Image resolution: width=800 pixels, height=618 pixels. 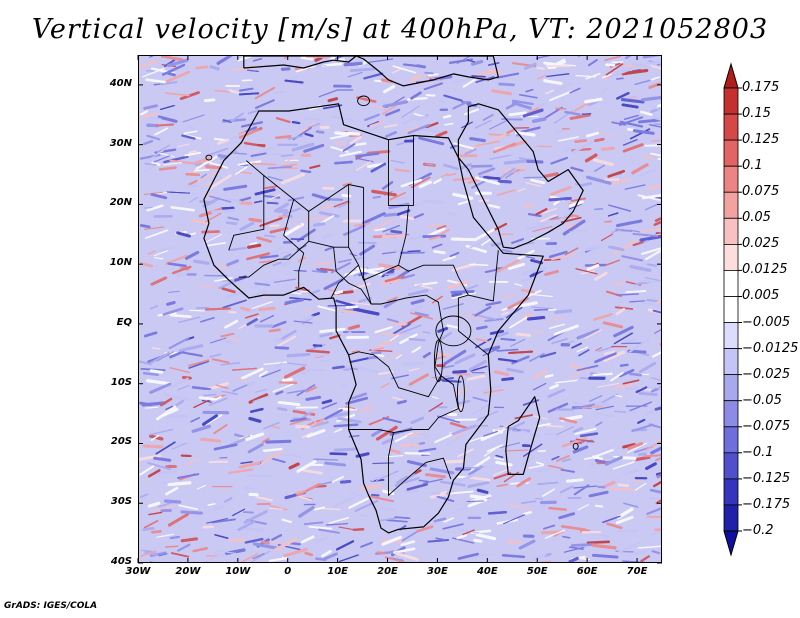 I want to click on arabia-coastline, so click(x=520, y=176).